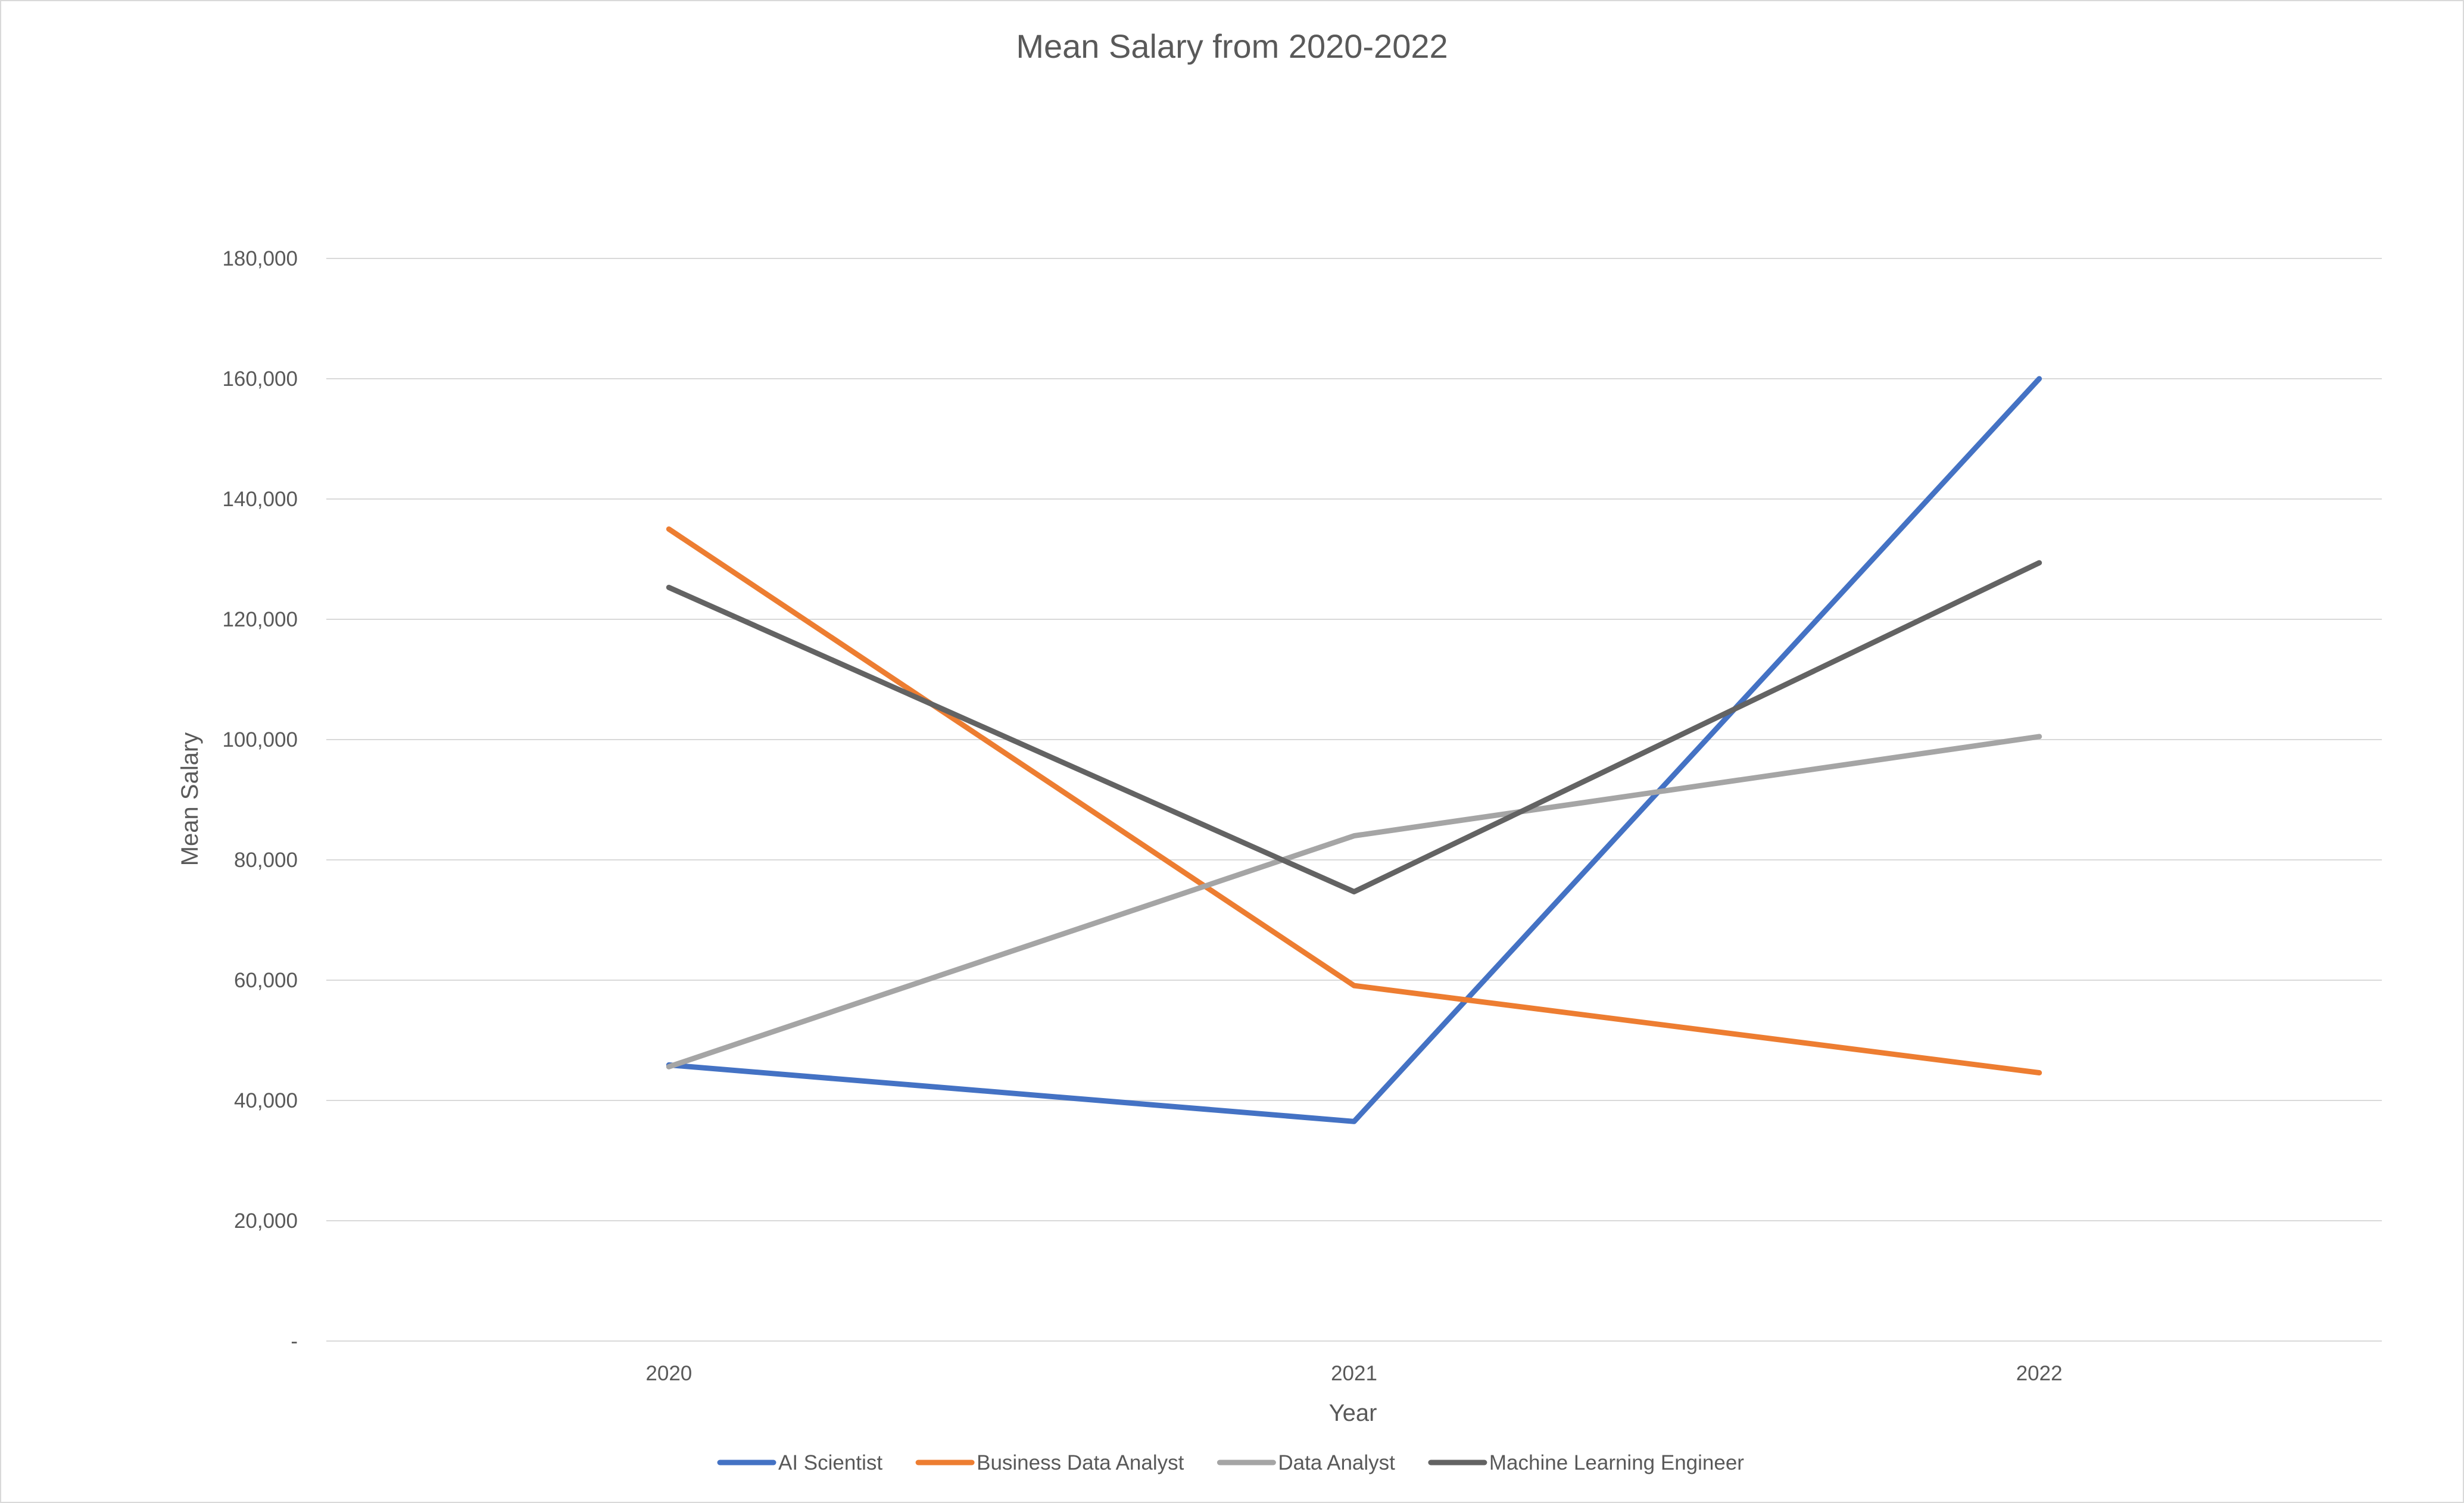  Describe the element at coordinates (266, 1221) in the screenshot. I see `y-tick-label-20000: 20,000` at that location.